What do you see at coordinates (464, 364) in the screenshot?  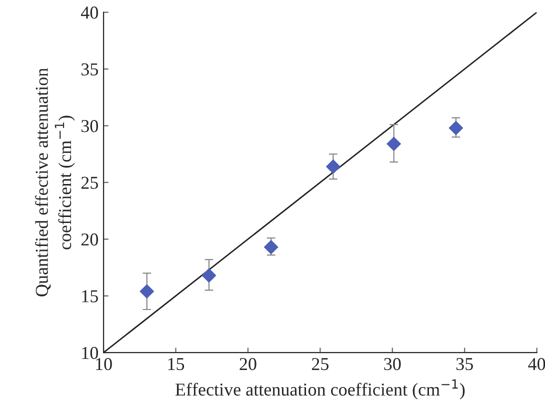 I see `x-tick-label: 35` at bounding box center [464, 364].